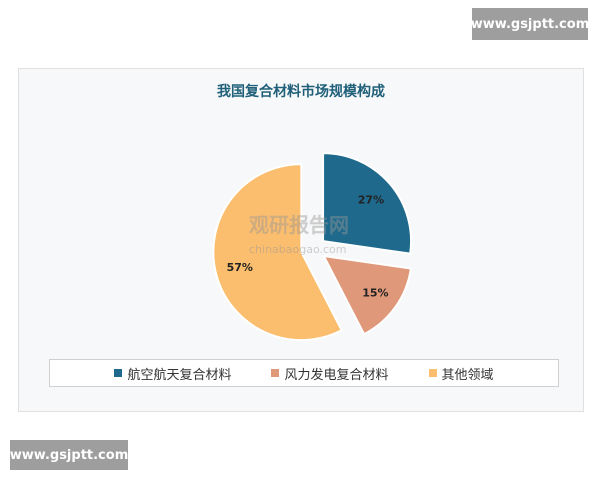 The height and width of the screenshot is (480, 600). I want to click on data-label: 15%, so click(375, 293).